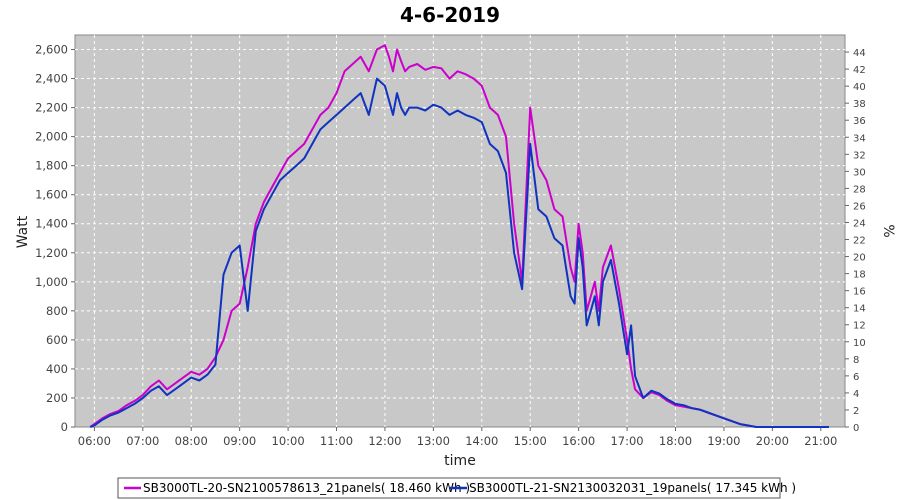 Image resolution: width=900 pixels, height=500 pixels. Describe the element at coordinates (51, 253) in the screenshot. I see `y-tick-label: 1,200` at that location.